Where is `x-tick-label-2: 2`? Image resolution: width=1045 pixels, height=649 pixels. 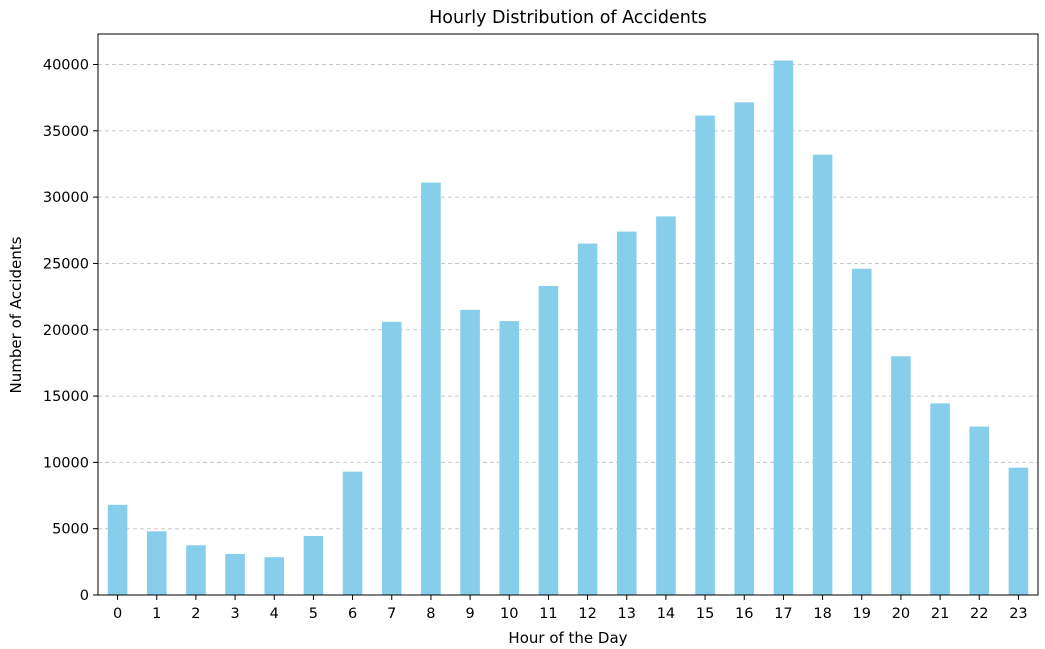
x-tick-label-2: 2 is located at coordinates (195, 614).